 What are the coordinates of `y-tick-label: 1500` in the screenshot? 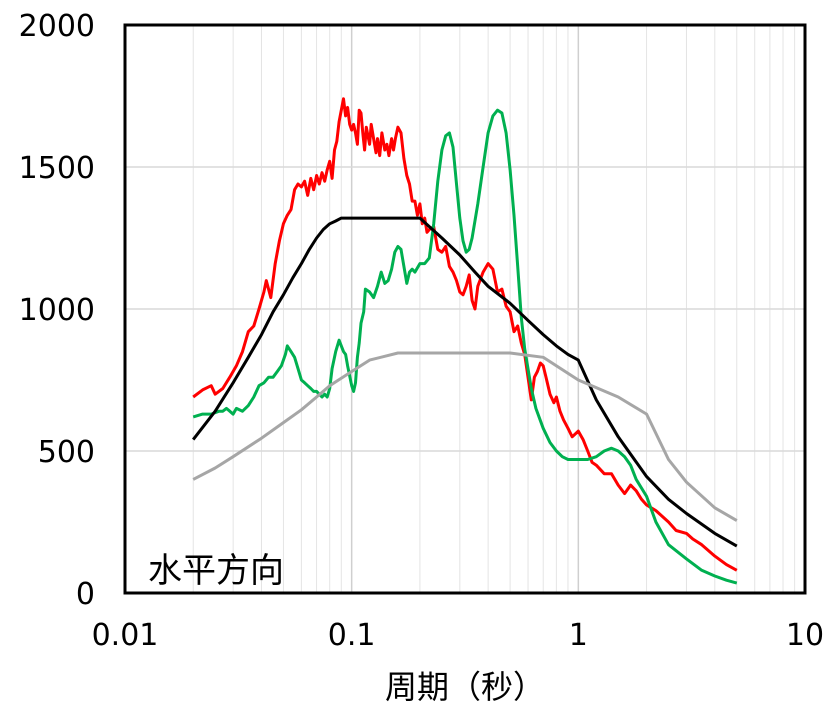 It's located at (57, 168).